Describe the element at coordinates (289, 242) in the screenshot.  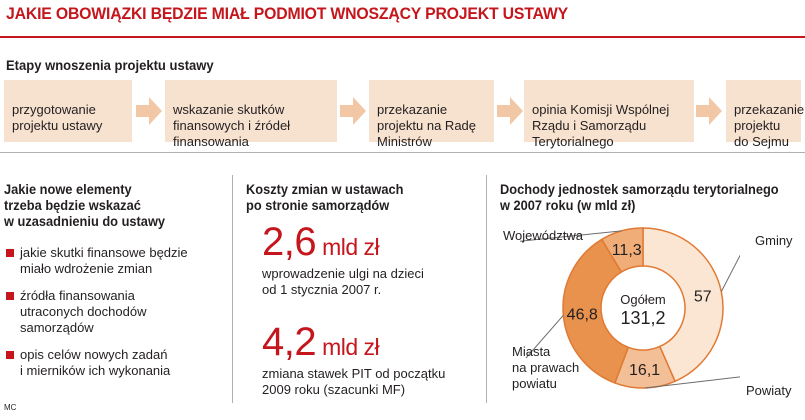
I see `cost-1-value: 2,6` at that location.